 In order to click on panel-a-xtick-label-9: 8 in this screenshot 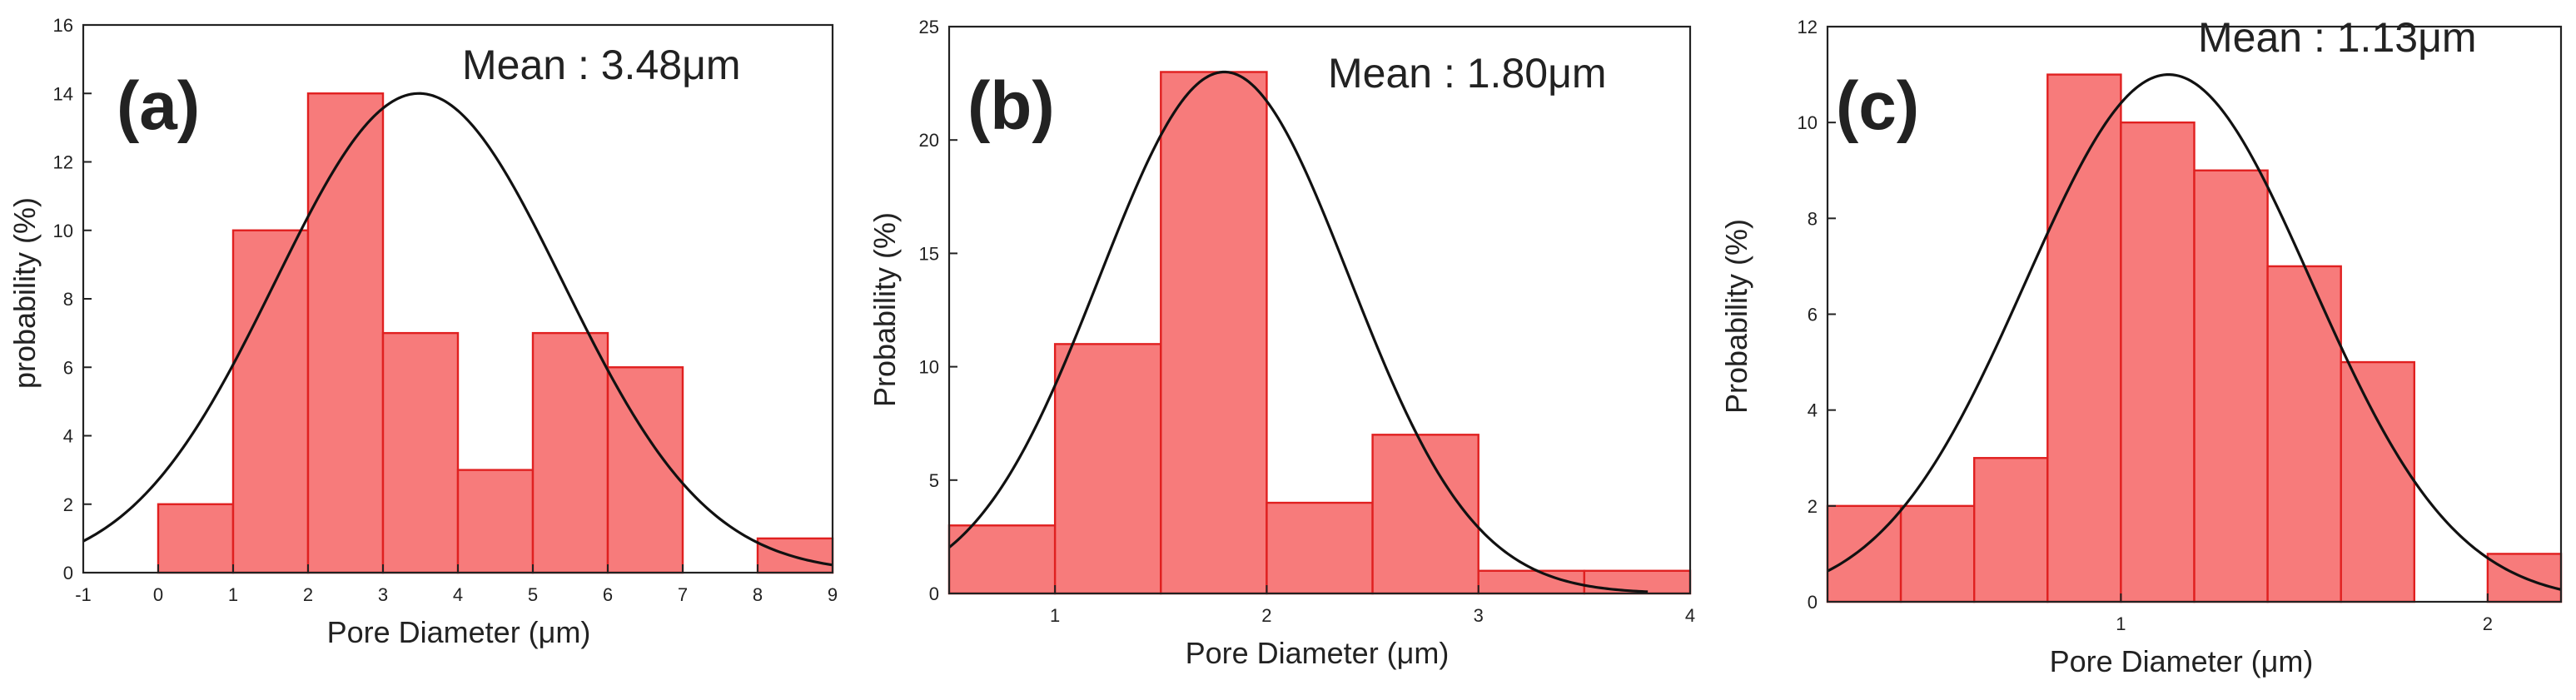, I will do `click(758, 594)`.